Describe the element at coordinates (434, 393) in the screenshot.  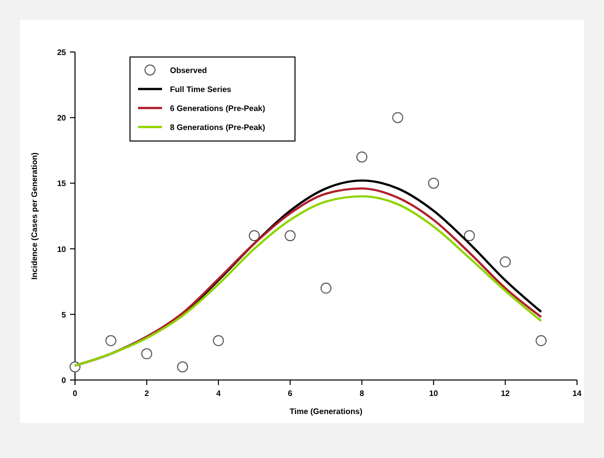
I see `x-tick-label: 10` at that location.